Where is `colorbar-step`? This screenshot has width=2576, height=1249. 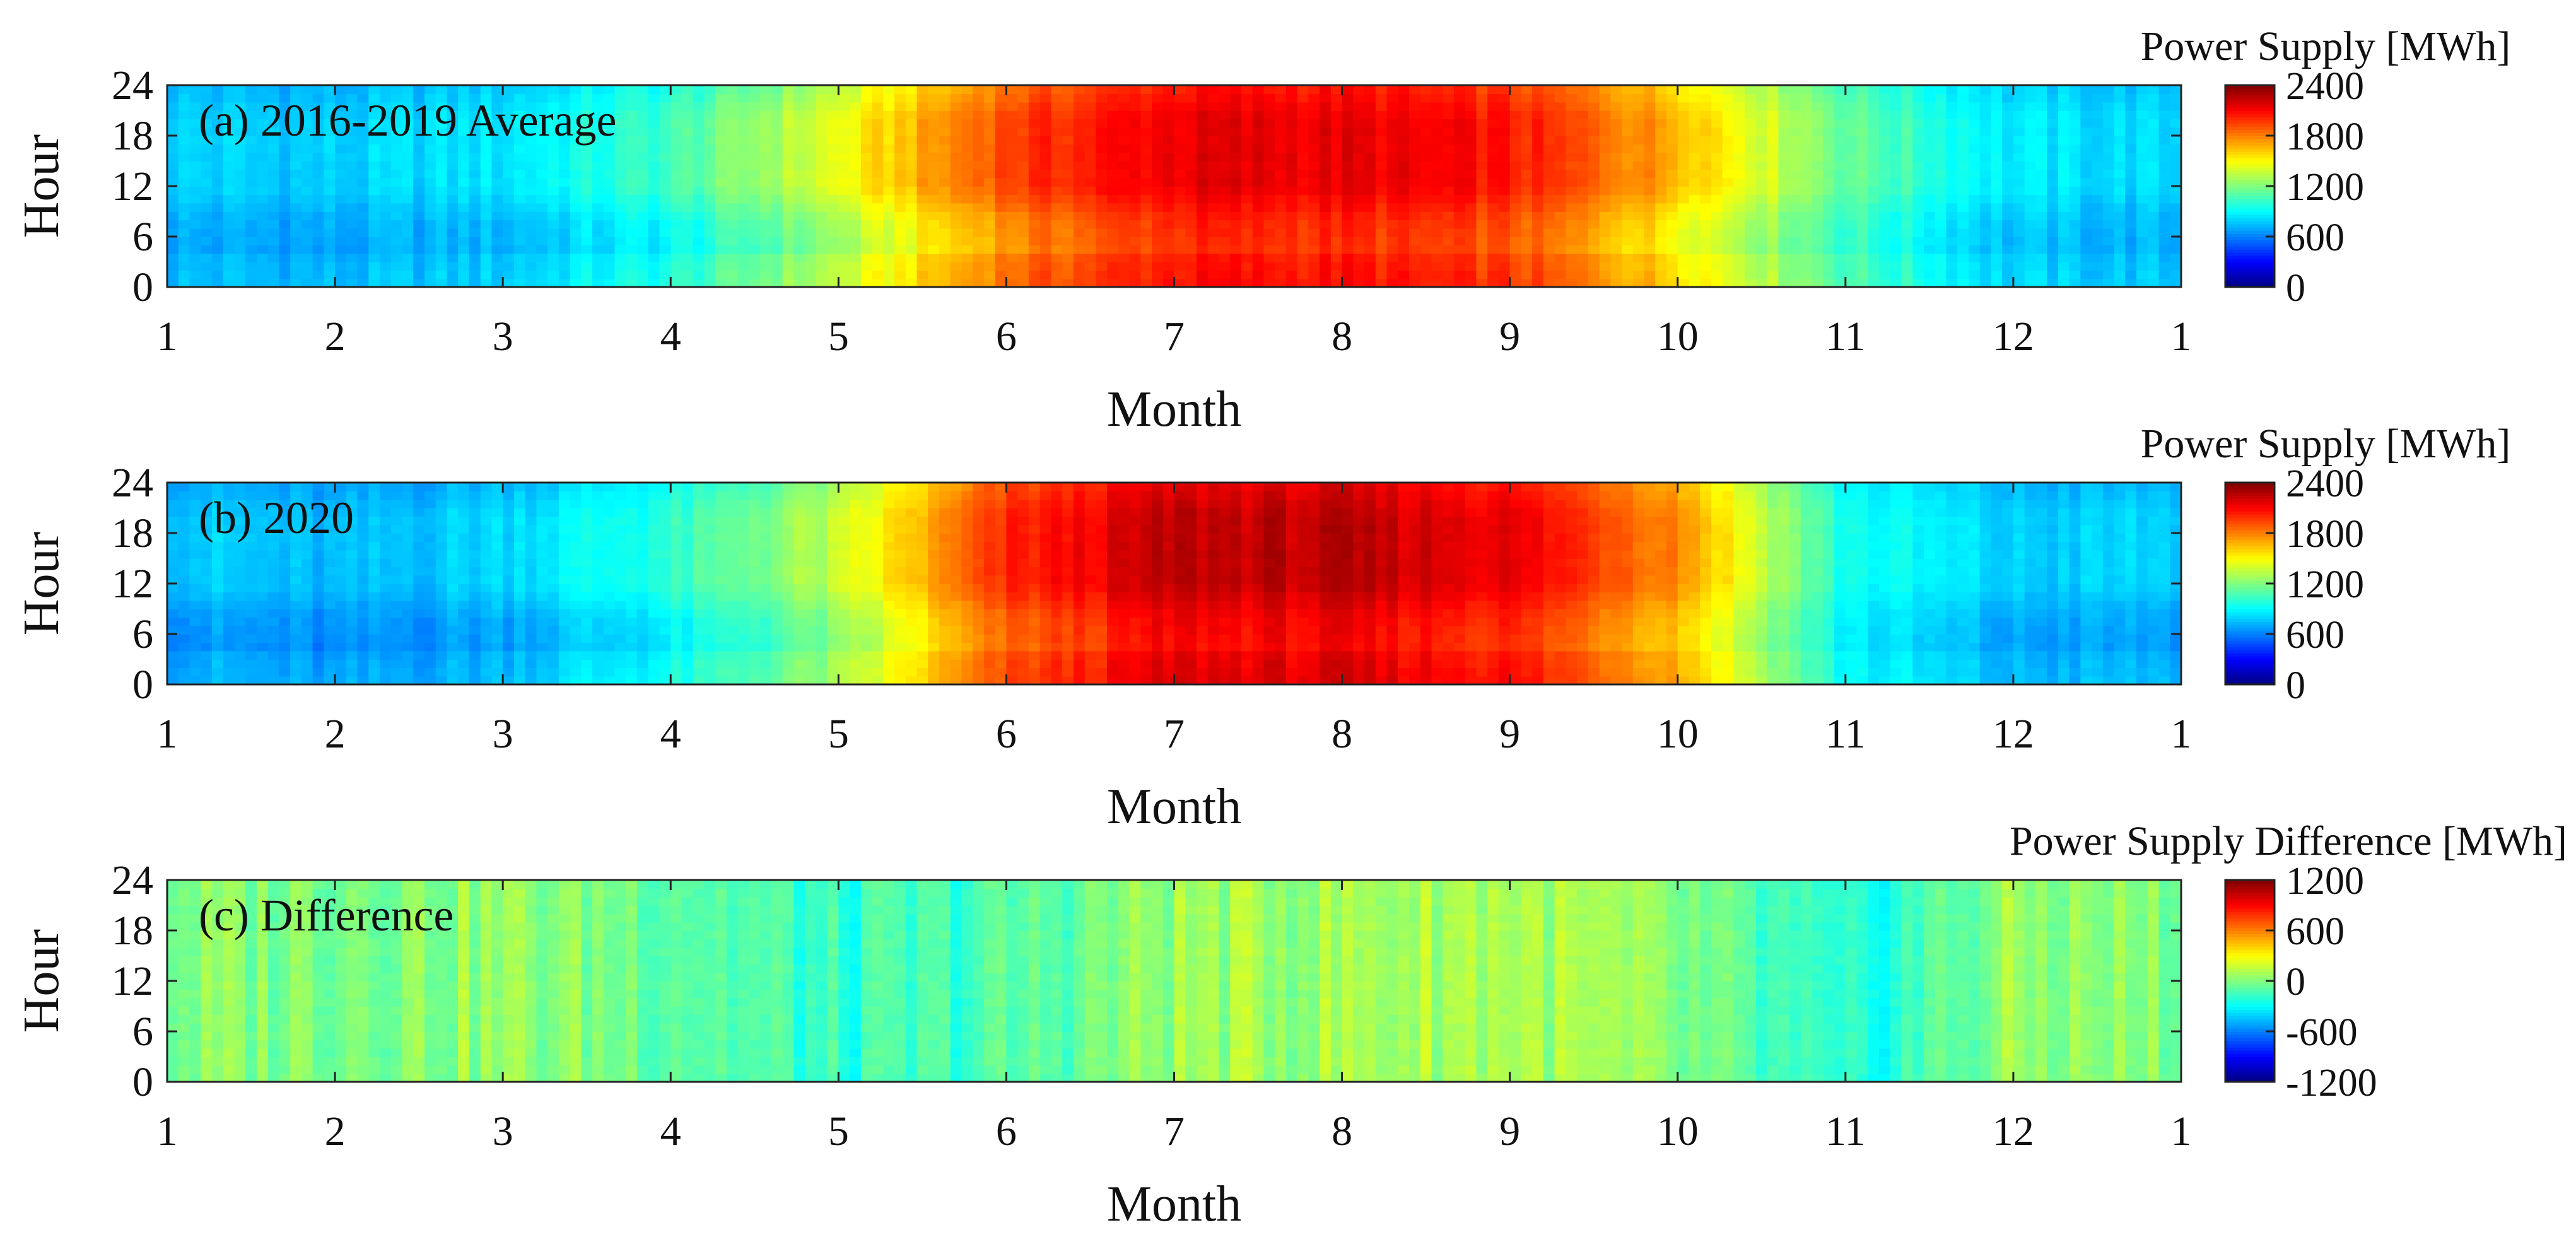 colorbar-step is located at coordinates (2249, 210).